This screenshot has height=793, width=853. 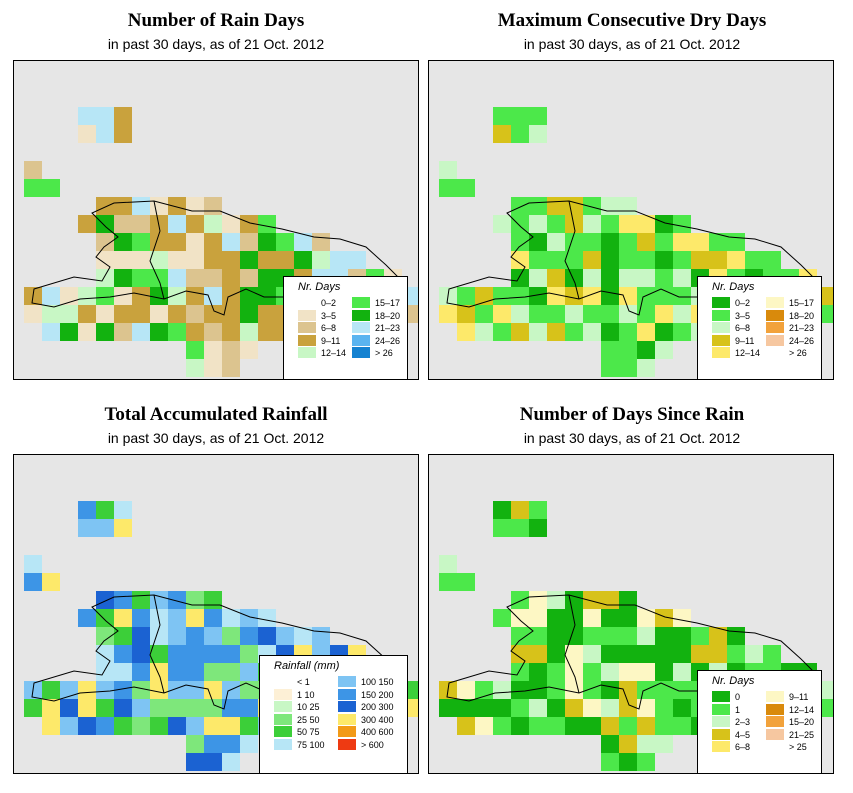 I want to click on legend-label: 3–5, so click(x=329, y=315).